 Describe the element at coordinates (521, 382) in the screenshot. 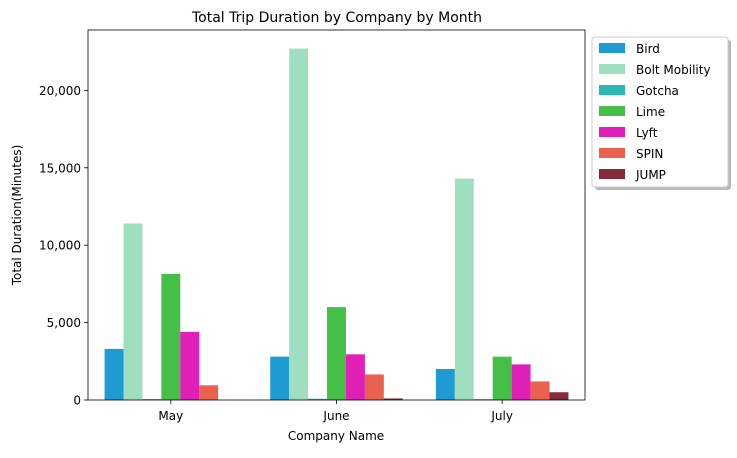

I see `bar-lyft-july` at that location.